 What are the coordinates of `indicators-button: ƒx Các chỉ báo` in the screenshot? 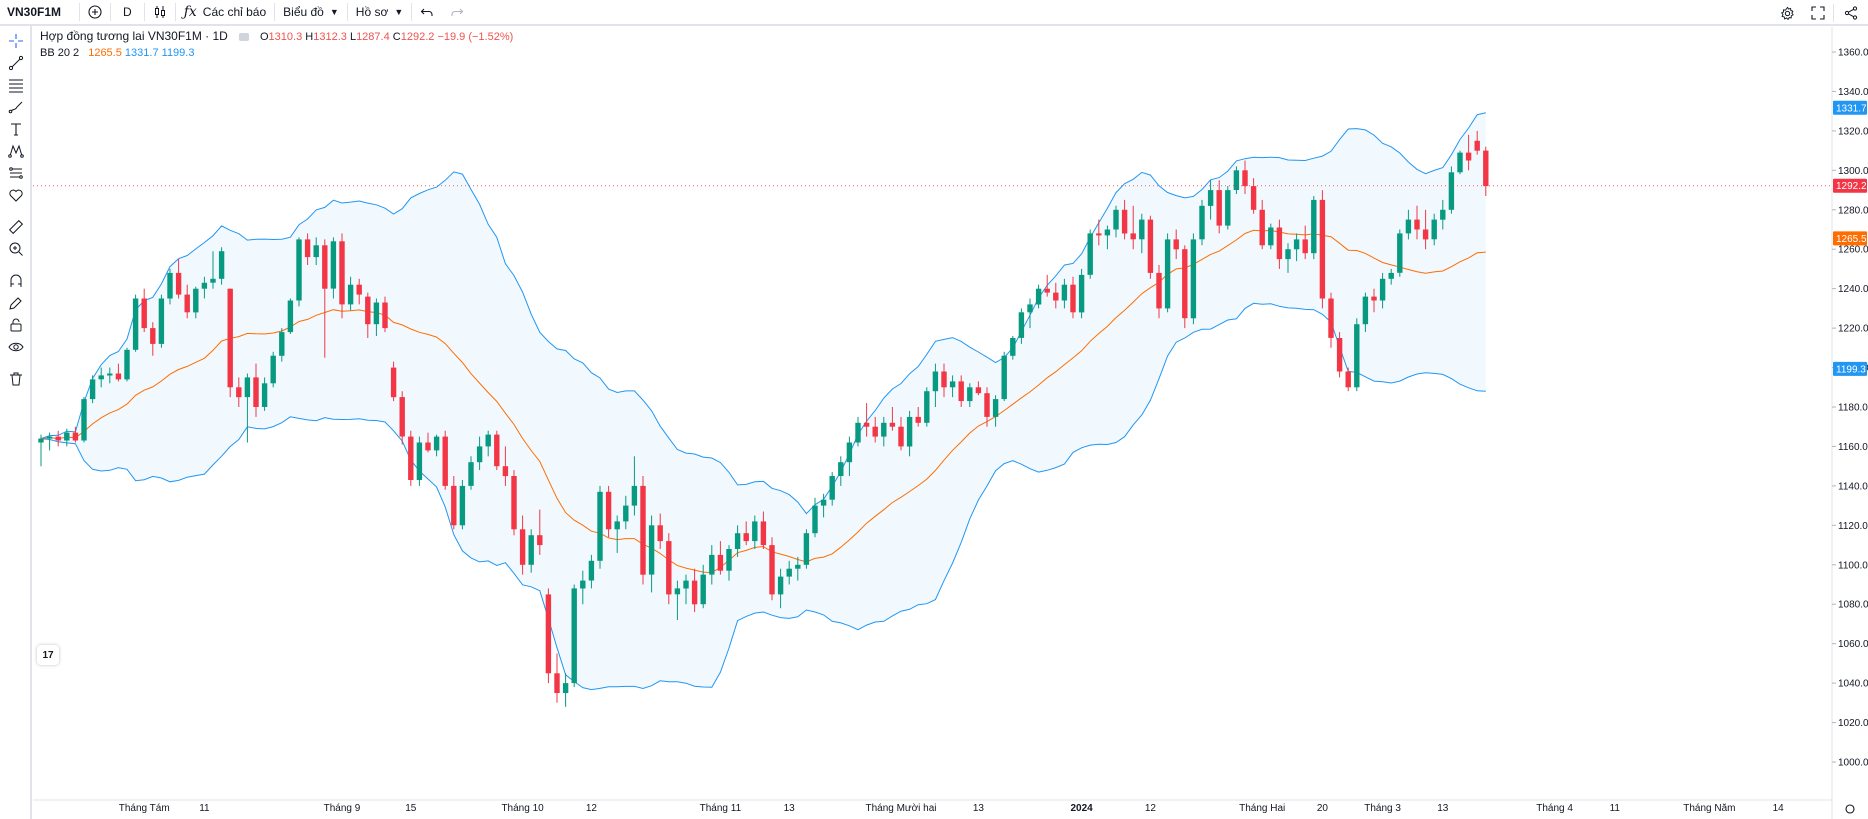 It's located at (225, 12).